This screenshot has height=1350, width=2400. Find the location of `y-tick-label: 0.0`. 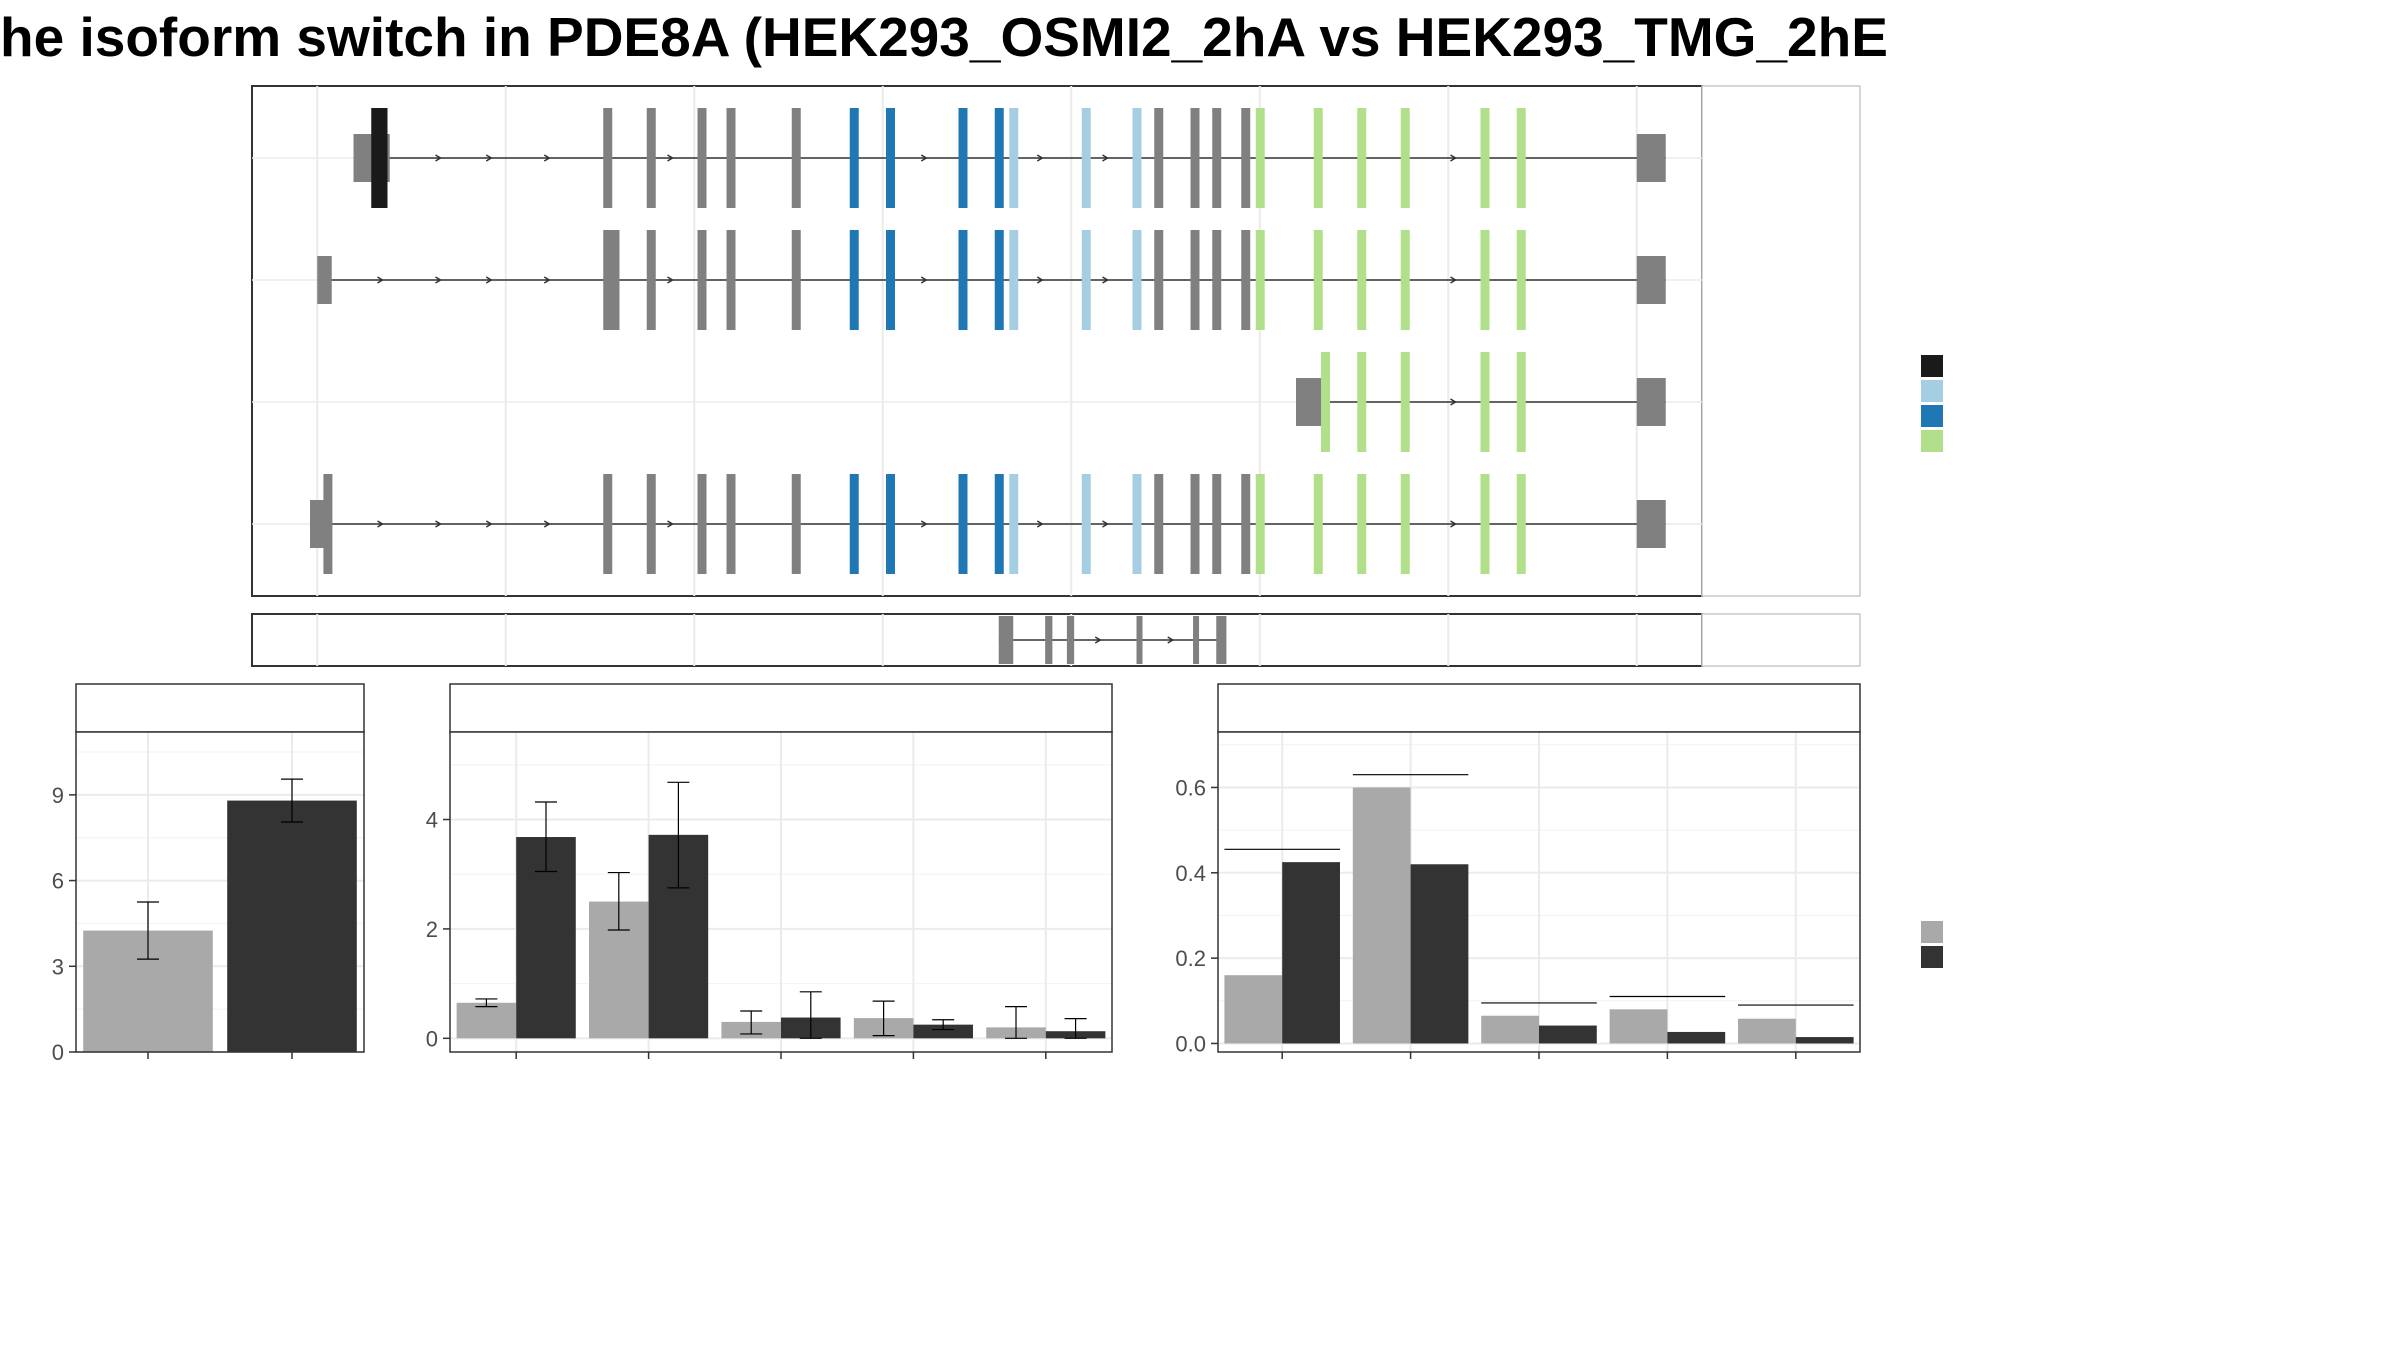

y-tick-label: 0.0 is located at coordinates (1190, 1043).